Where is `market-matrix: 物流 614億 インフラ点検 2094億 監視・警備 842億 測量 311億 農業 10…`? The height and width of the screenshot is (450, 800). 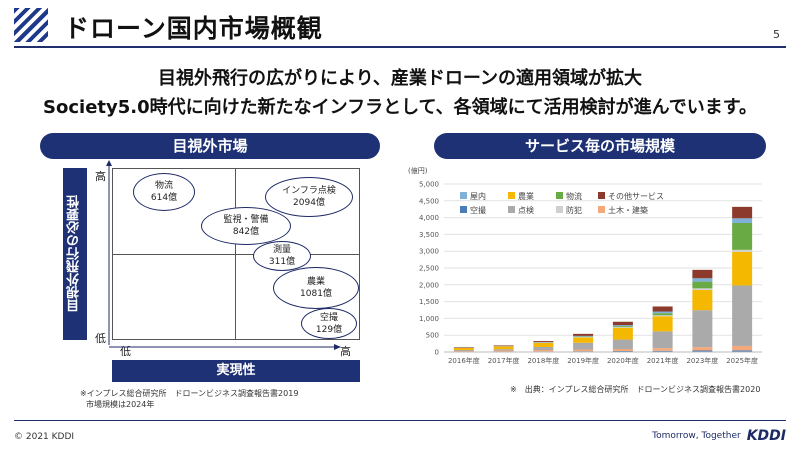
market-matrix: 物流 614億 インフラ点検 2094億 監視・警備 842億 測量 311億 農業 10… is located at coordinates (236, 254).